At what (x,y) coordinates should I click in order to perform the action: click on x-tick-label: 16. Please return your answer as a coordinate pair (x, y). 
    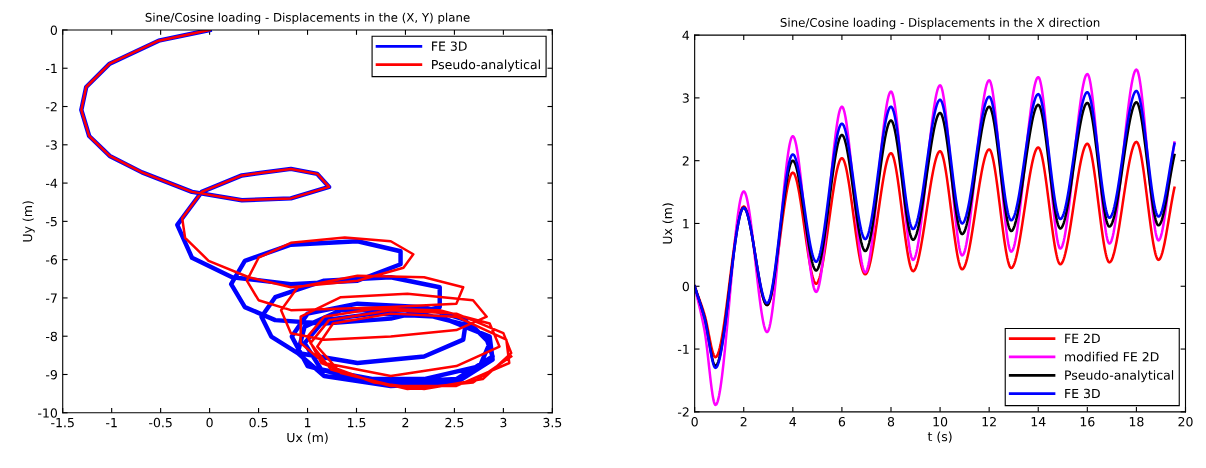
    Looking at the image, I should click on (1087, 421).